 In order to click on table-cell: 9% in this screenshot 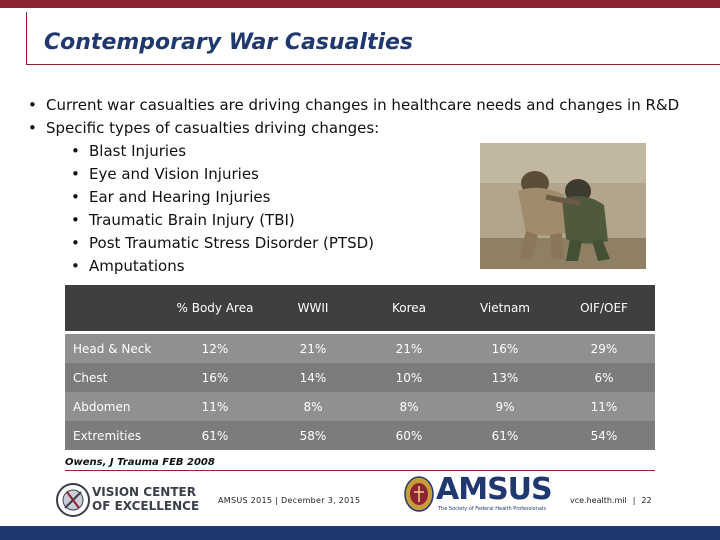, I will do `click(505, 406)`.